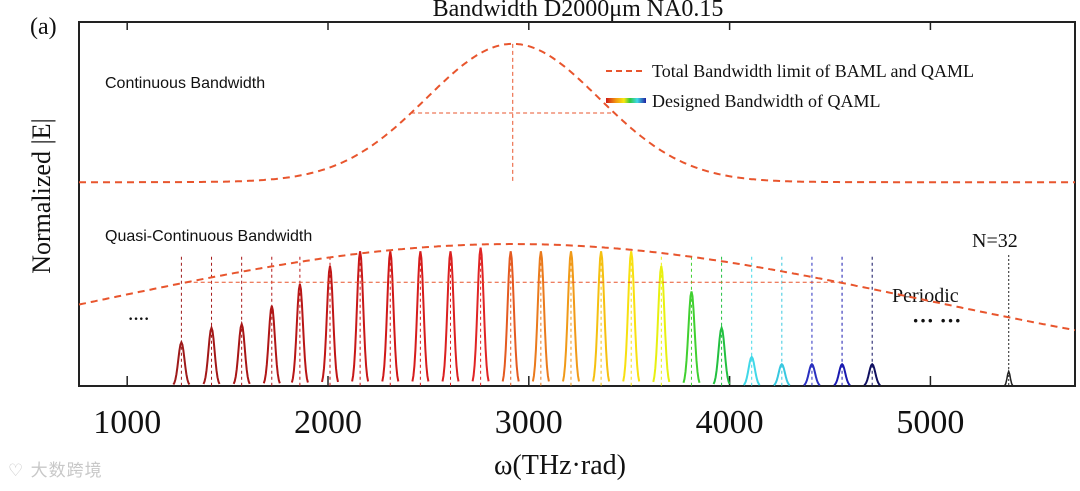 Image resolution: width=1080 pixels, height=491 pixels. What do you see at coordinates (626, 100) in the screenshot?
I see `legend-rainbow-swatch` at bounding box center [626, 100].